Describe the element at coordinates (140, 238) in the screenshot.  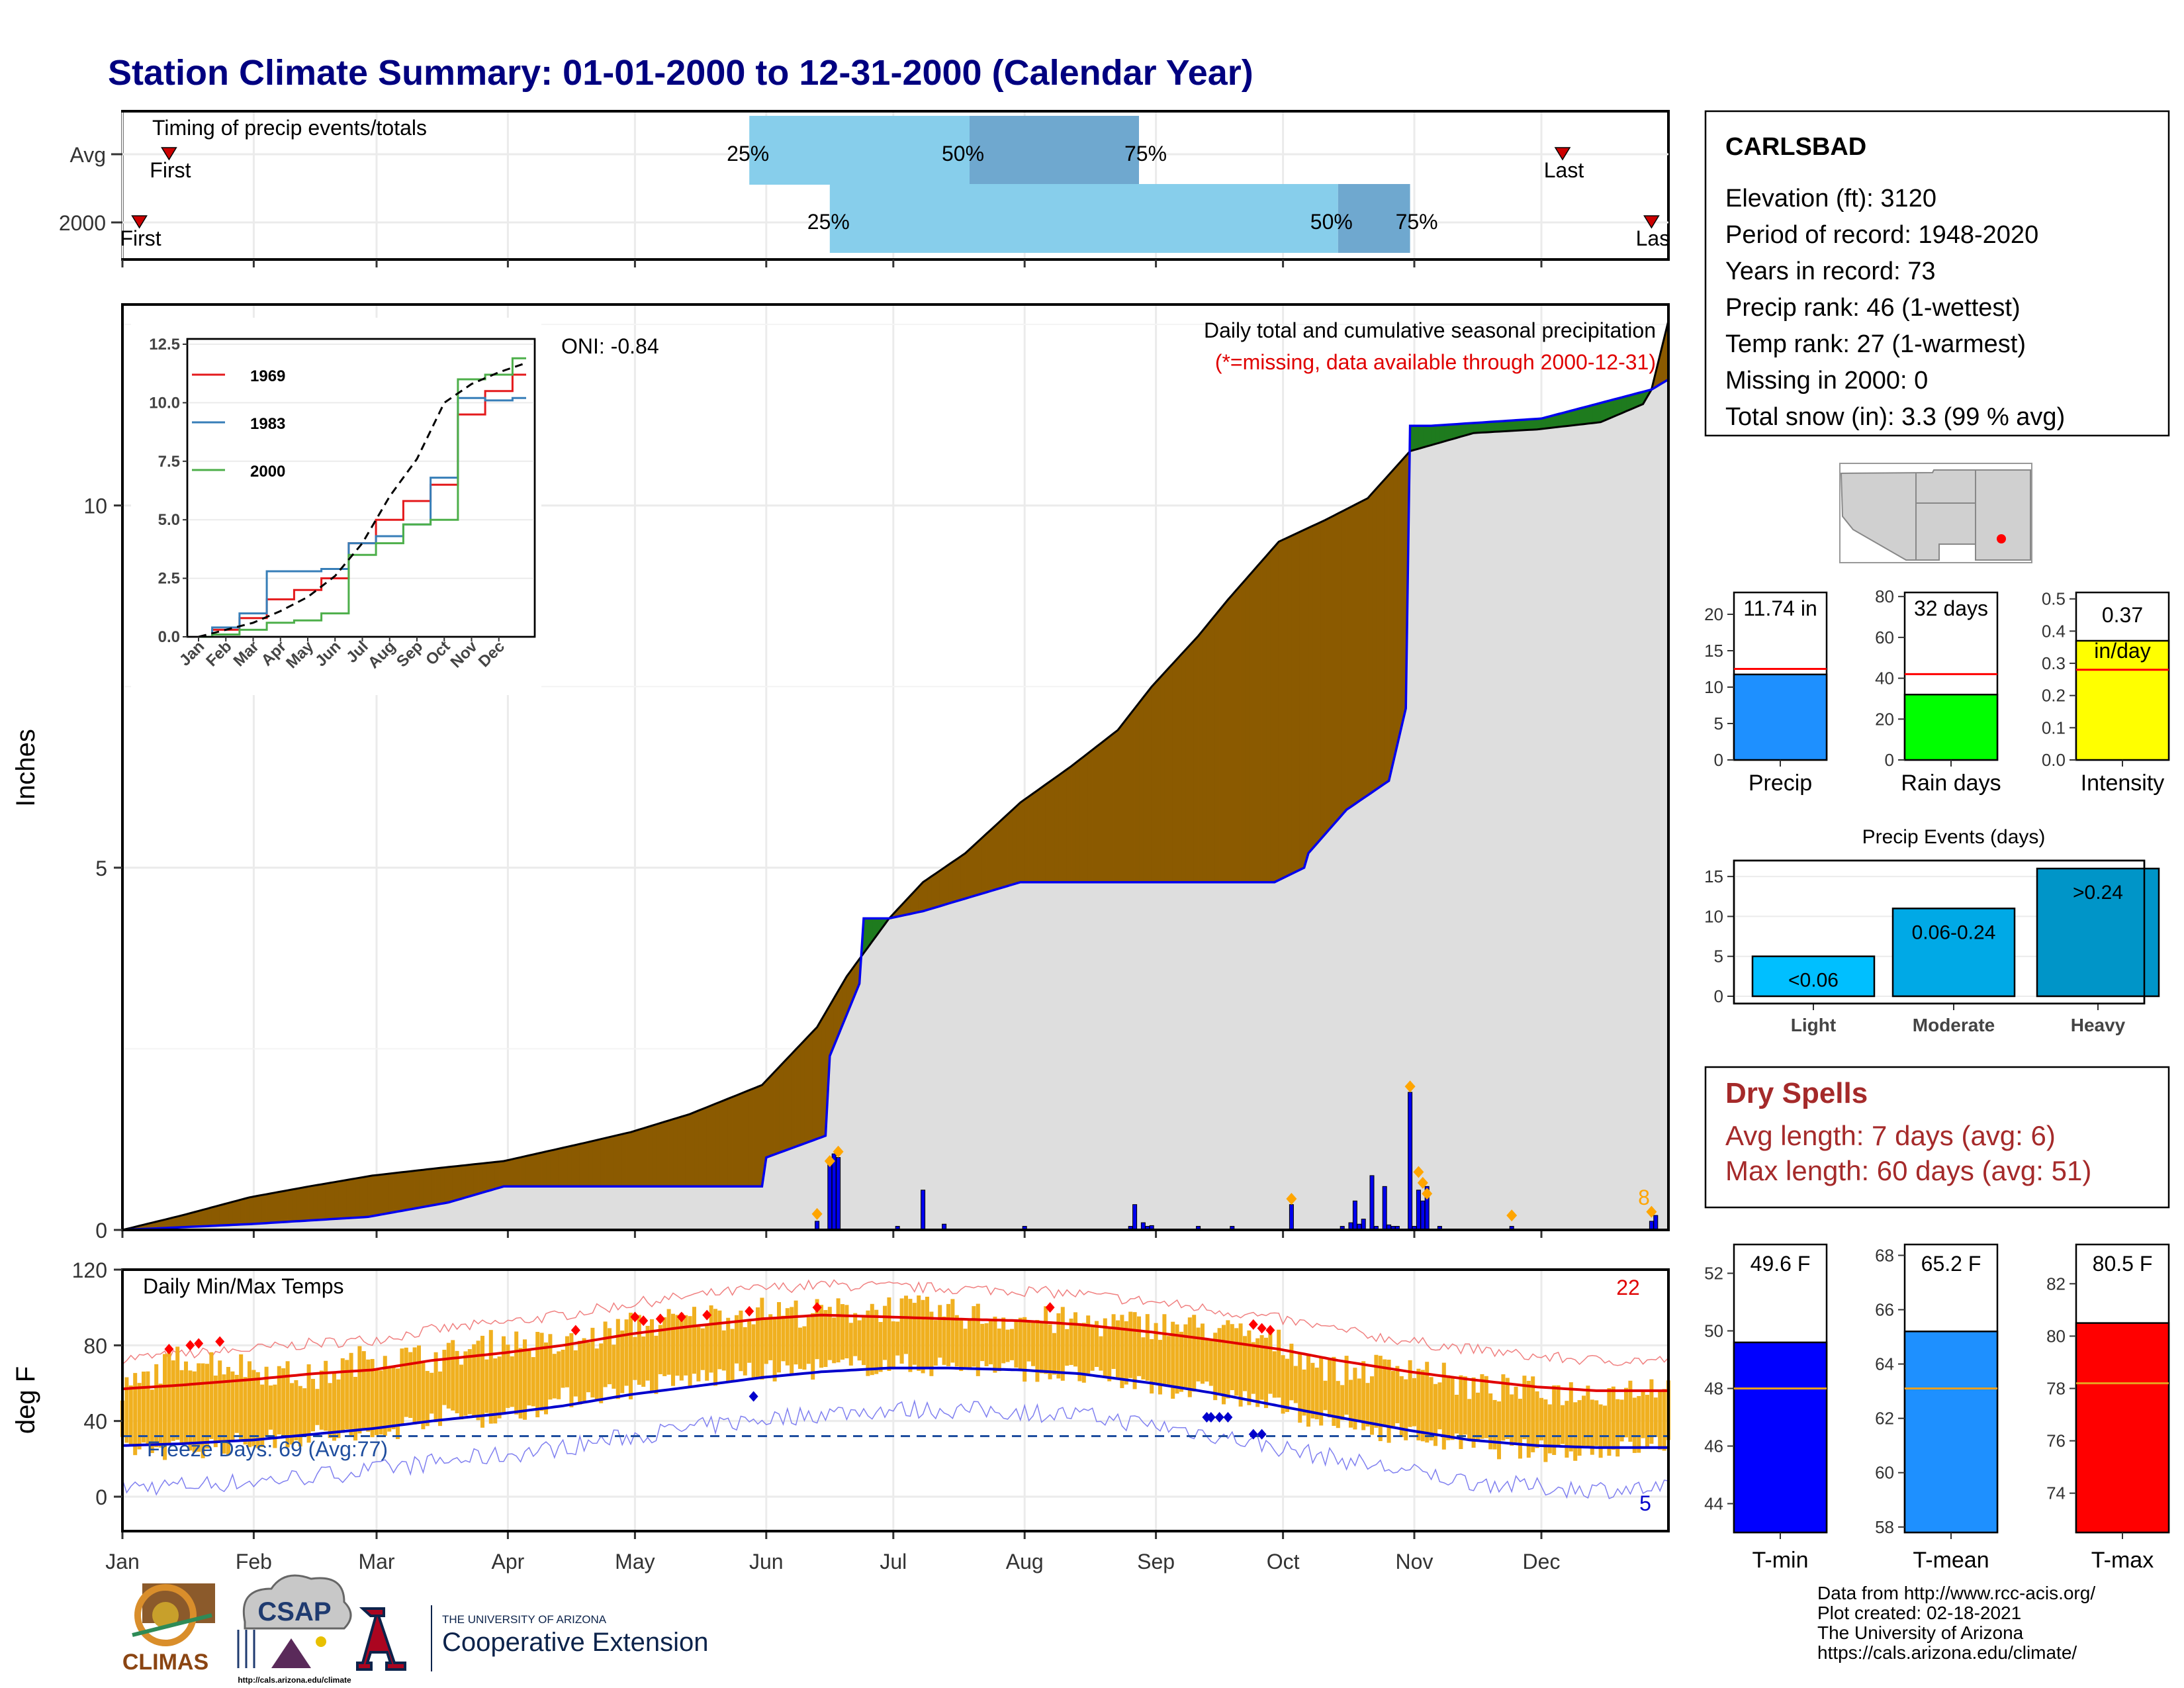
I see `timing-first-label-2000: First` at that location.